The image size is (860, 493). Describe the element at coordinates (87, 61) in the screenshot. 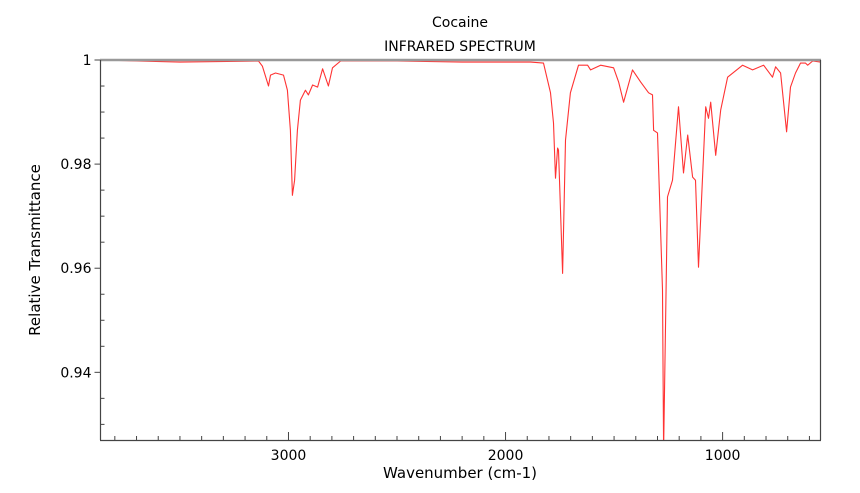

I see `y-tick-label: 1` at that location.